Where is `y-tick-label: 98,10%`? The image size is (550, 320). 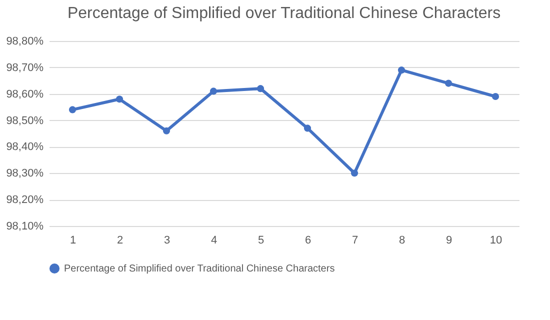
y-tick-label: 98,10% is located at coordinates (25, 226).